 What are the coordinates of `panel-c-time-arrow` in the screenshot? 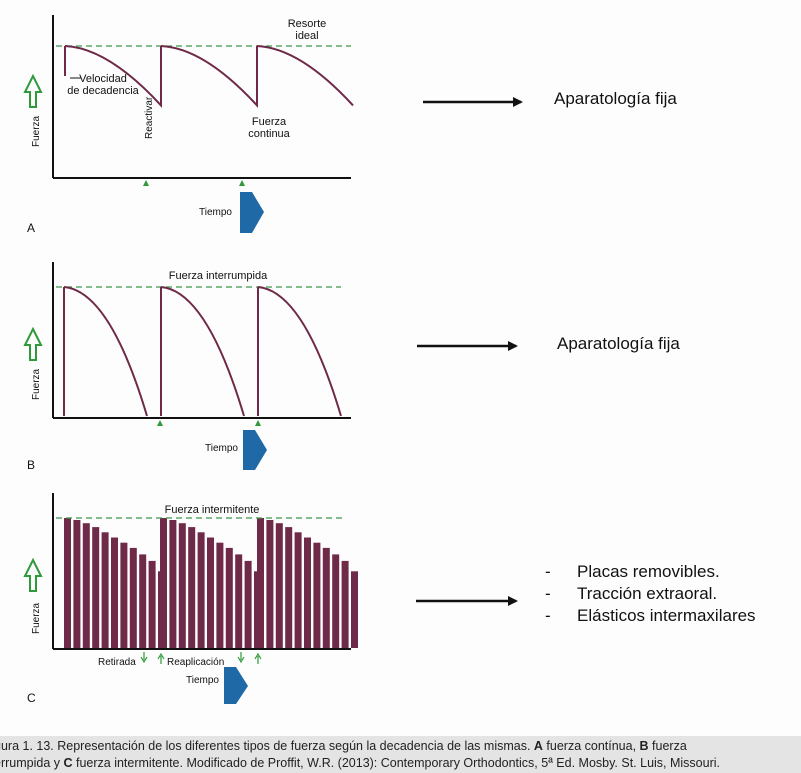 It's located at (236, 685).